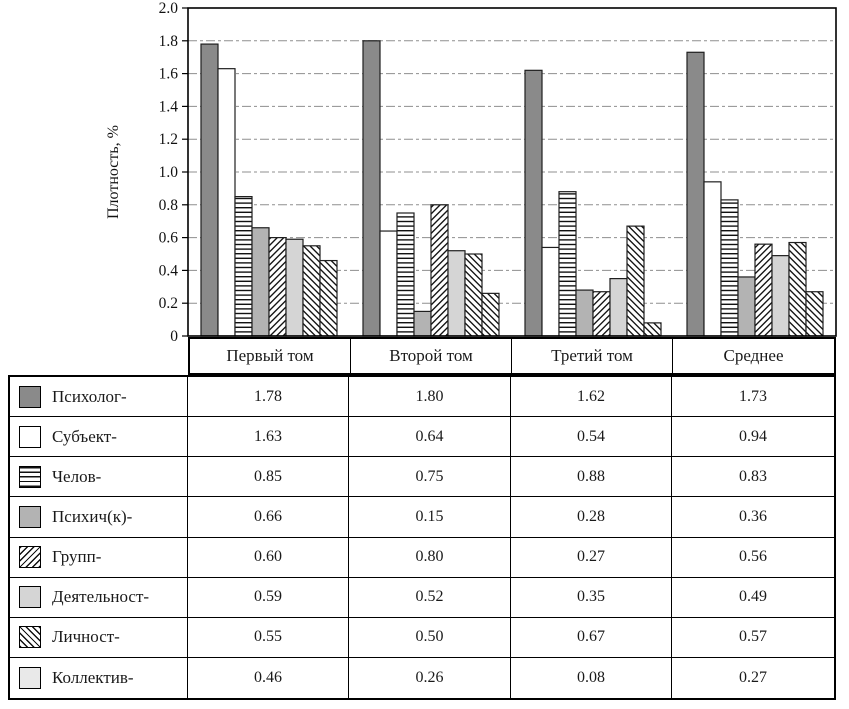 This screenshot has height=709, width=849. I want to click on table-cell: 0.56, so click(753, 557).